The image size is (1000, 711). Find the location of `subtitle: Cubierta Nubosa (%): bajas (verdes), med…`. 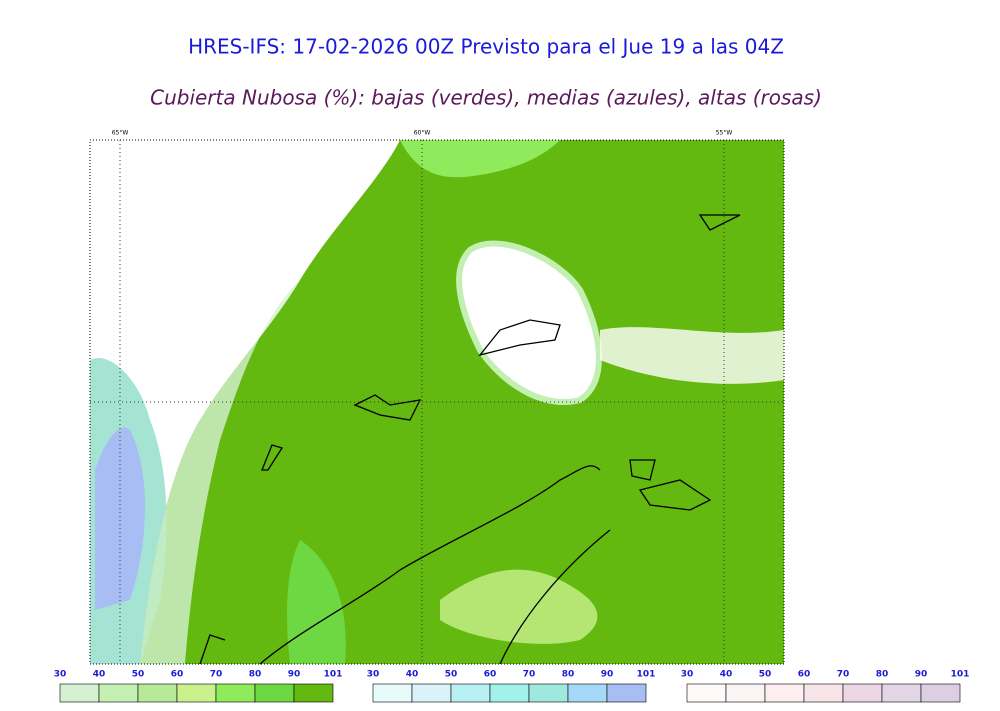

subtitle: Cubierta Nubosa (%): bajas (verdes), med… is located at coordinates (486, 98).